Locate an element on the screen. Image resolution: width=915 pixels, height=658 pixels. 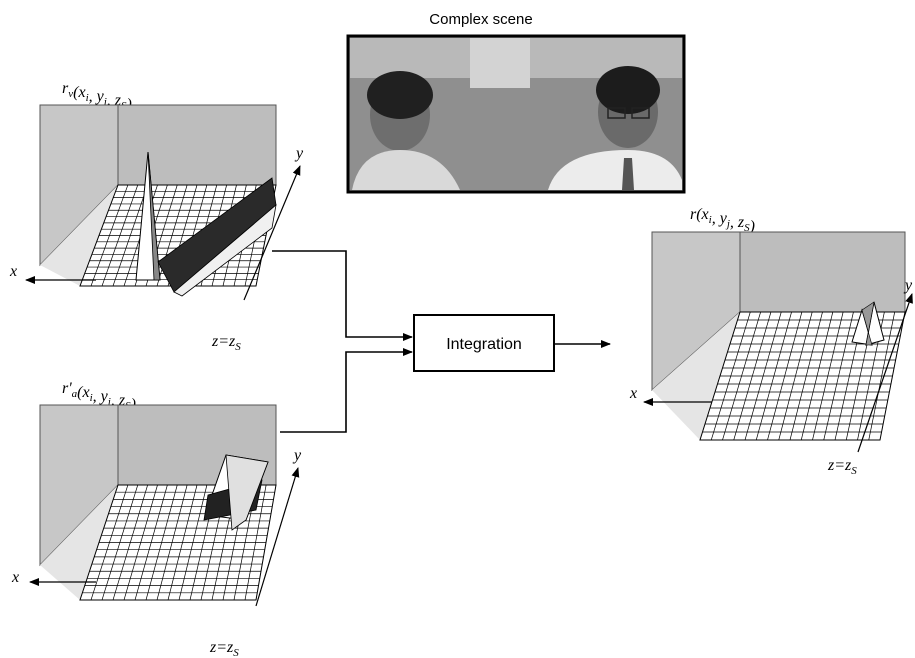
integration-label: Integration is located at coordinates (484, 344).